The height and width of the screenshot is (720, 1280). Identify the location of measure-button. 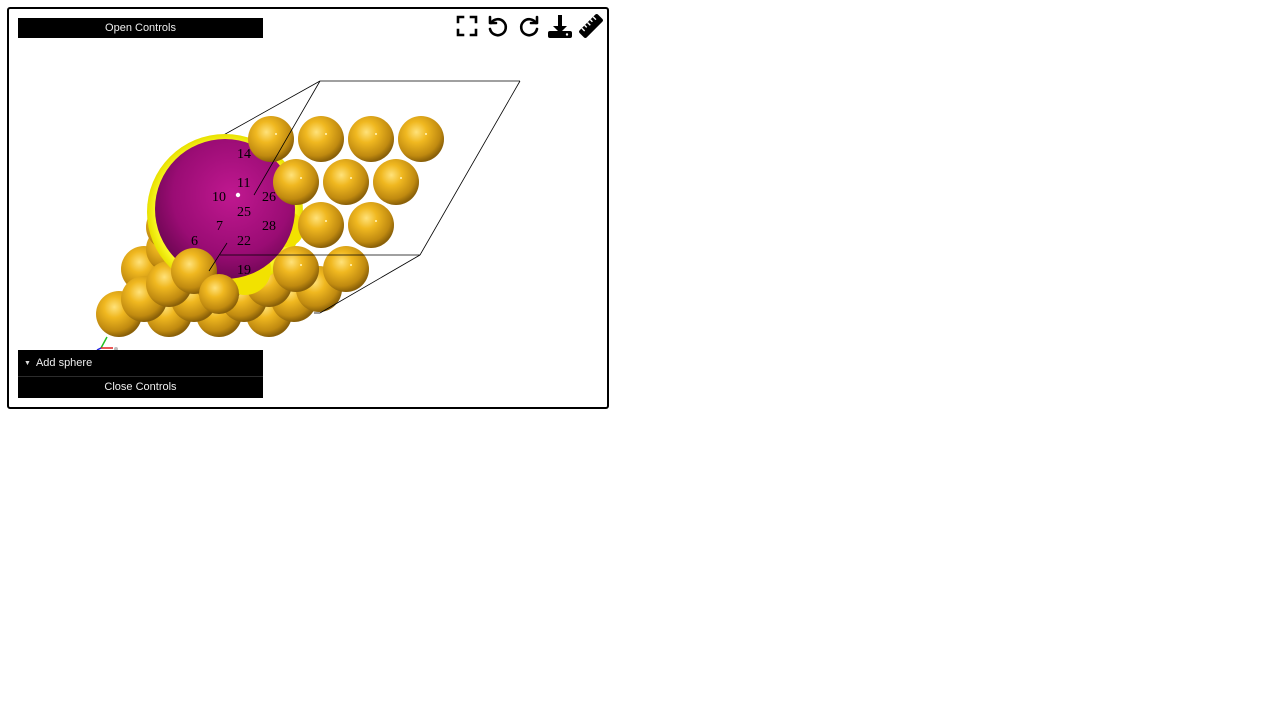
(591, 26).